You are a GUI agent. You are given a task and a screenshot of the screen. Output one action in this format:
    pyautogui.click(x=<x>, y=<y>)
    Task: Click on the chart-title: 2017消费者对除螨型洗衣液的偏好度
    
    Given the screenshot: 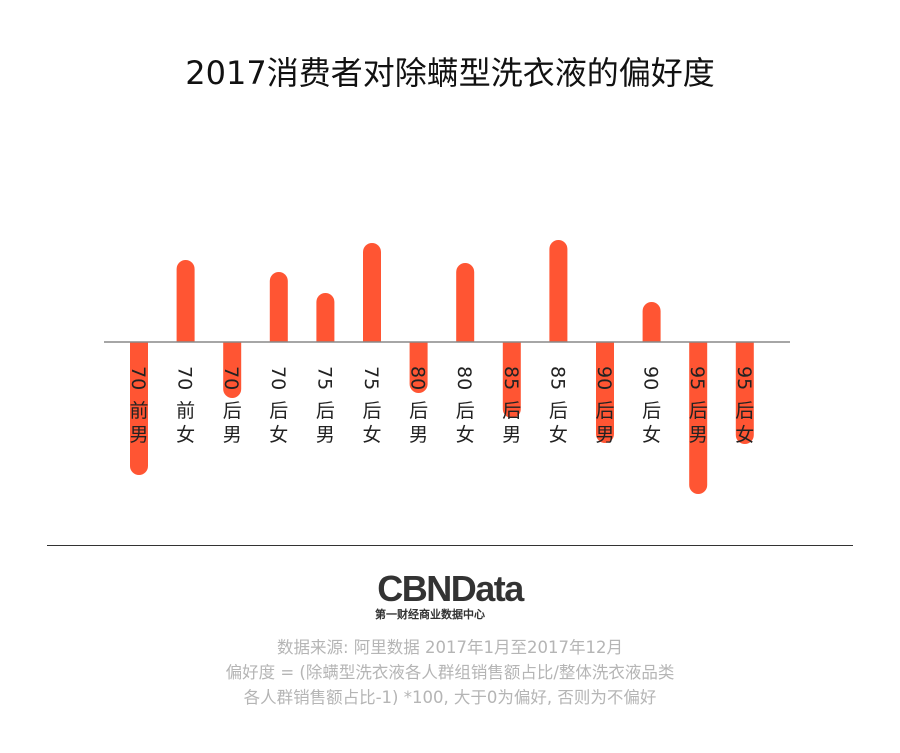 What is the action you would take?
    pyautogui.click(x=450, y=73)
    